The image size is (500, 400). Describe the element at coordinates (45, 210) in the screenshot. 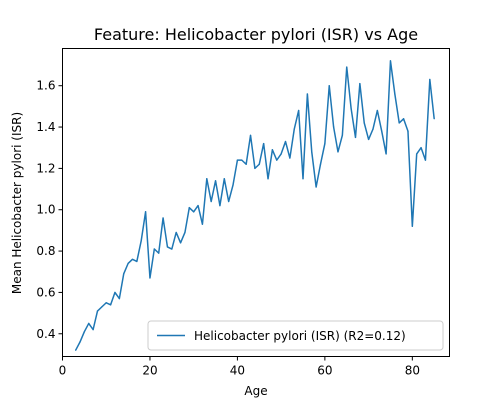

I see `y-tick-label: 1.0` at that location.